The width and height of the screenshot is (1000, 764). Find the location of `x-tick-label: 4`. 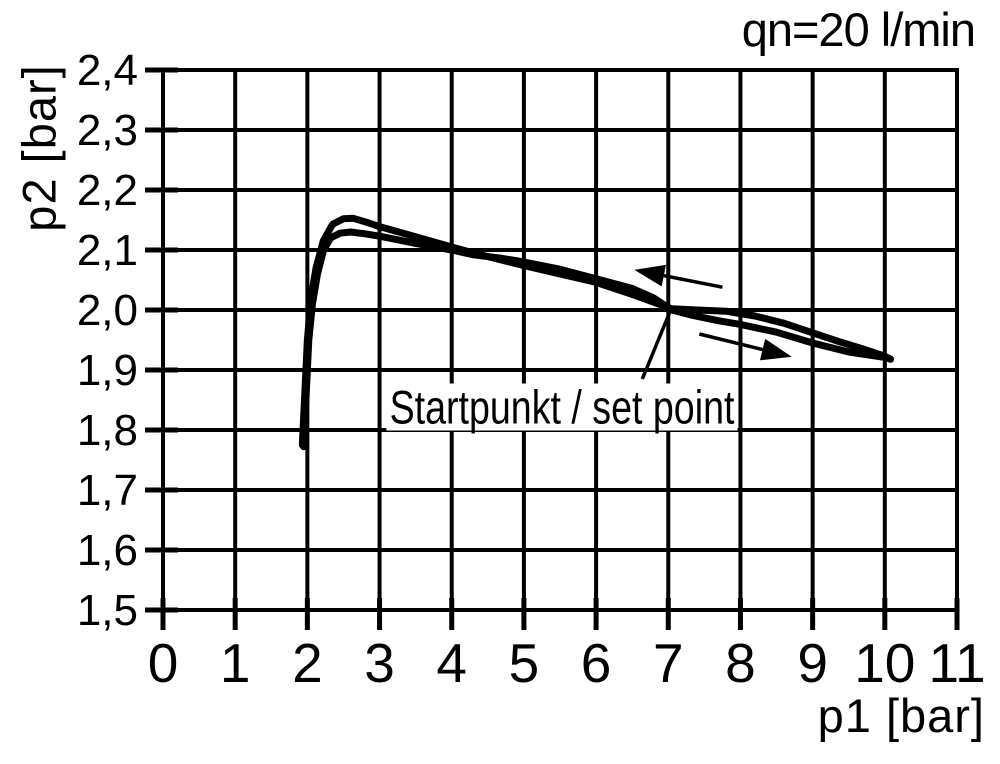

x-tick-label: 4 is located at coordinates (451, 663).